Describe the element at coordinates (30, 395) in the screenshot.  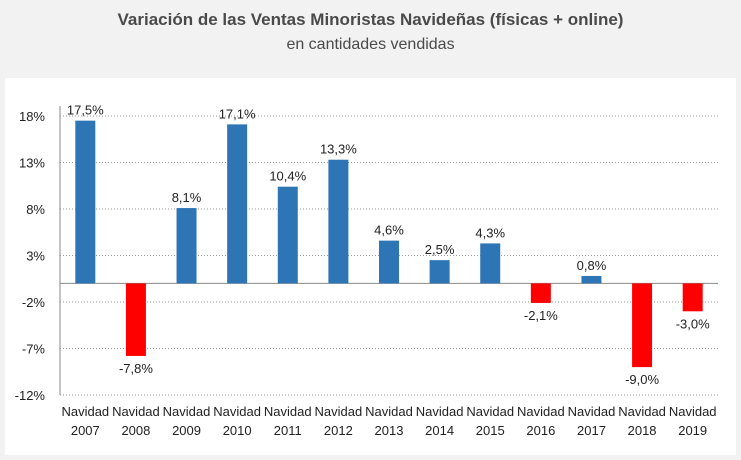
I see `y-tick-label: -12%` at that location.